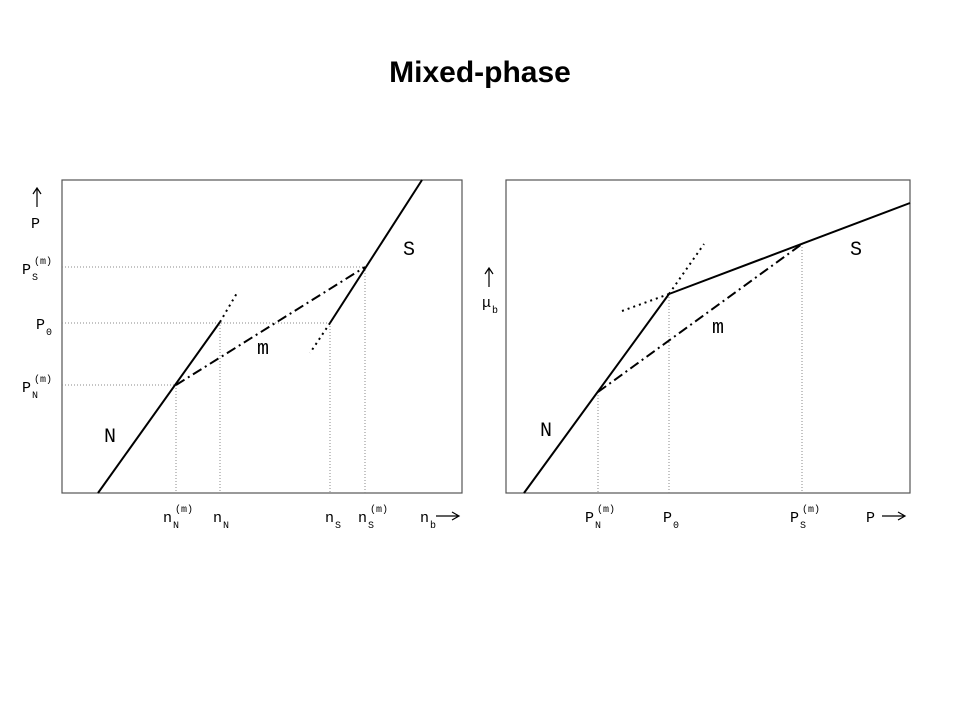 This screenshot has height=720, width=960. What do you see at coordinates (424, 518) in the screenshot?
I see `x-axis-label: n` at bounding box center [424, 518].